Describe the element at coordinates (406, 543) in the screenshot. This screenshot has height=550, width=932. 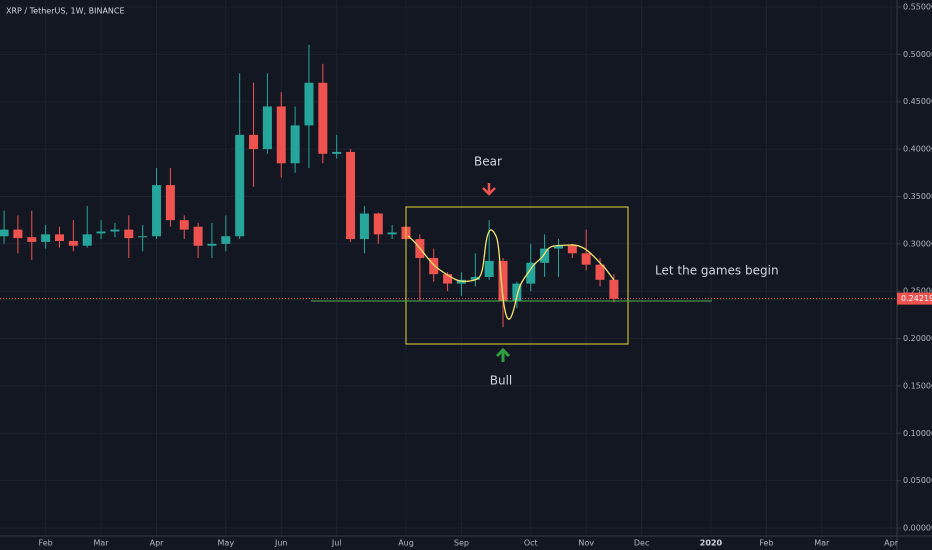
I see `x-tick-label: Aug` at that location.